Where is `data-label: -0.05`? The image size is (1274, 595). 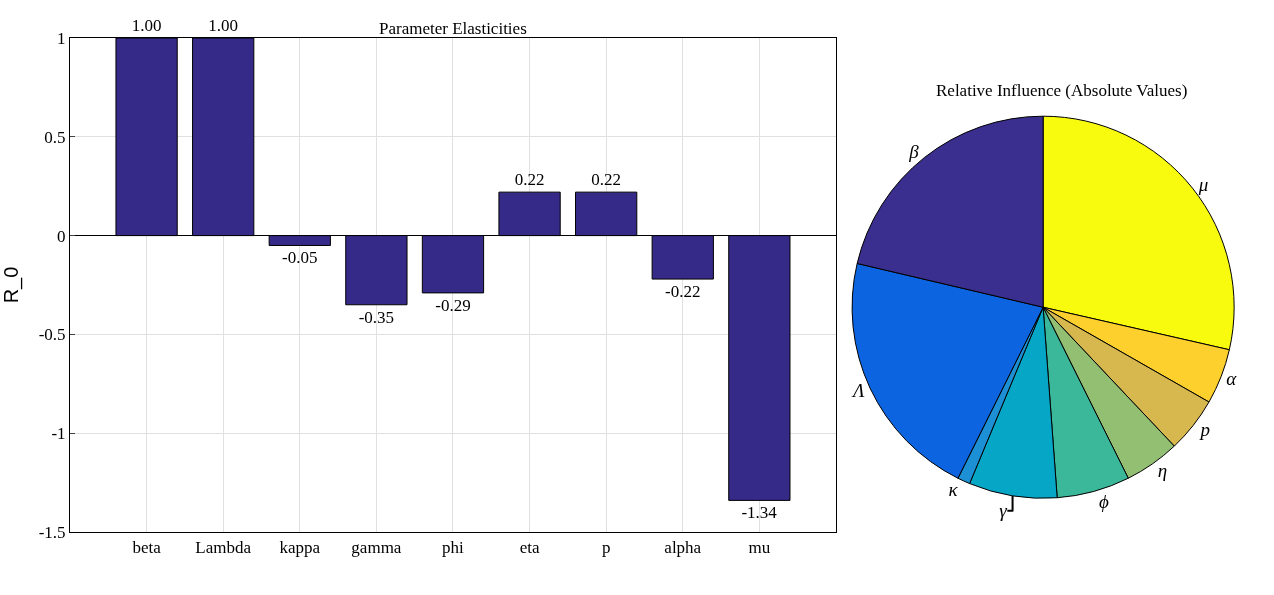
data-label: -0.05 is located at coordinates (300, 258).